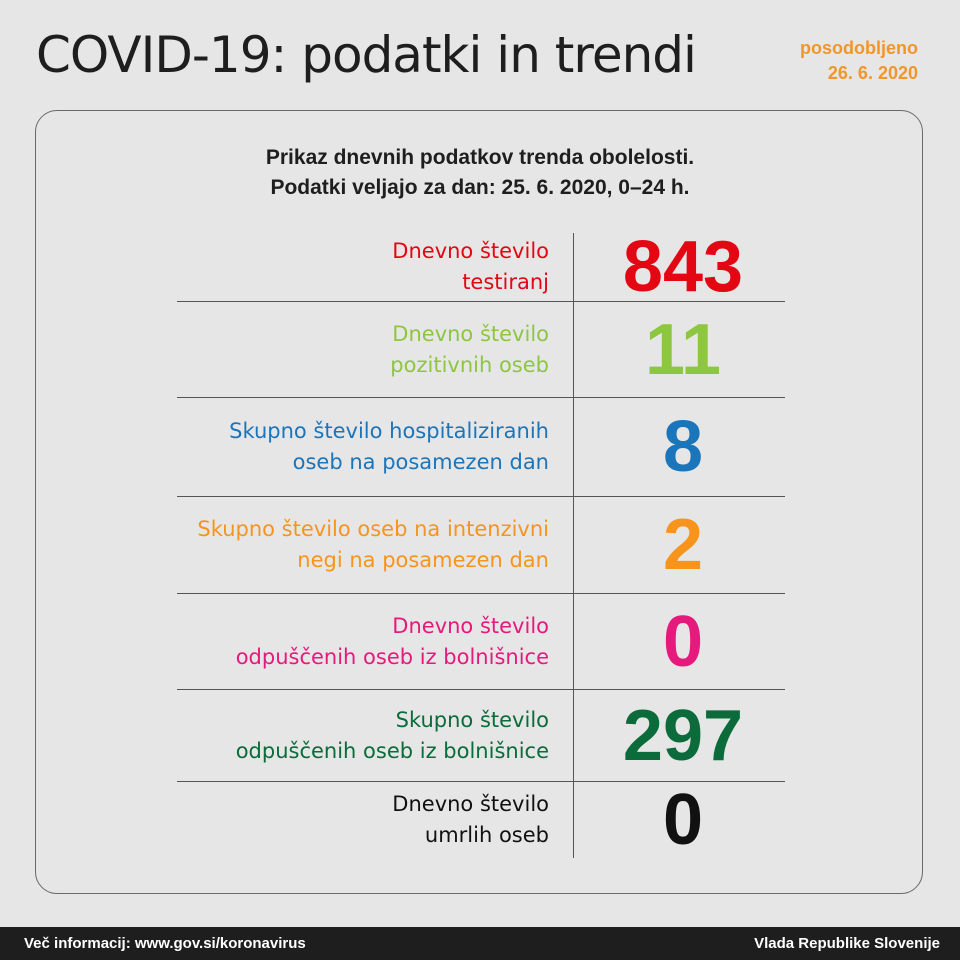 This screenshot has height=960, width=960. I want to click on stat-label: Dnevno število pozitivnih oseb, so click(363, 350).